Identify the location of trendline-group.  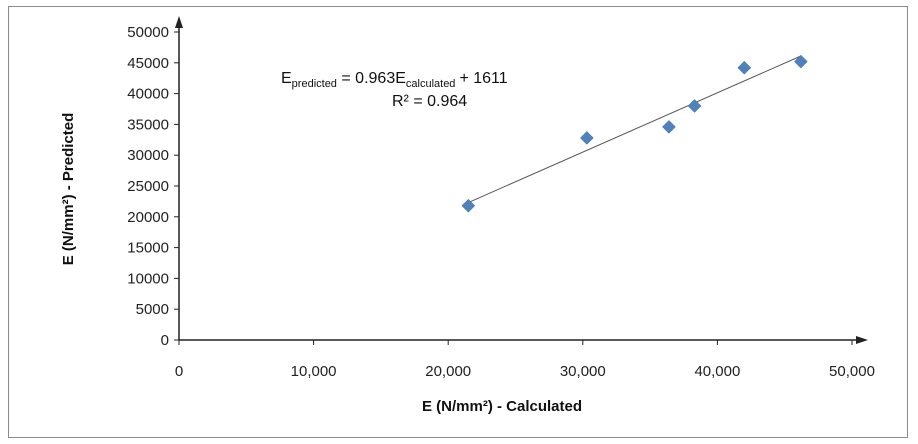
(635, 129).